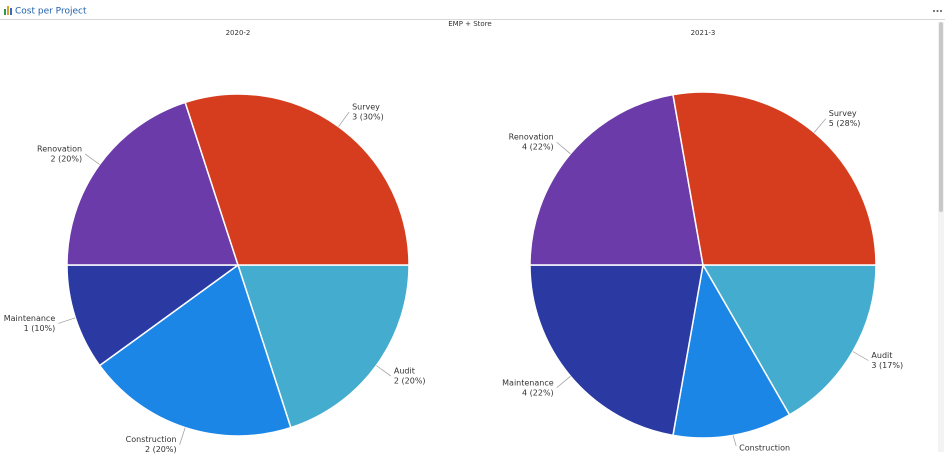 The width and height of the screenshot is (945, 456). Describe the element at coordinates (40, 328) in the screenshot. I see `slice-value-label: 1 (10%)` at that location.